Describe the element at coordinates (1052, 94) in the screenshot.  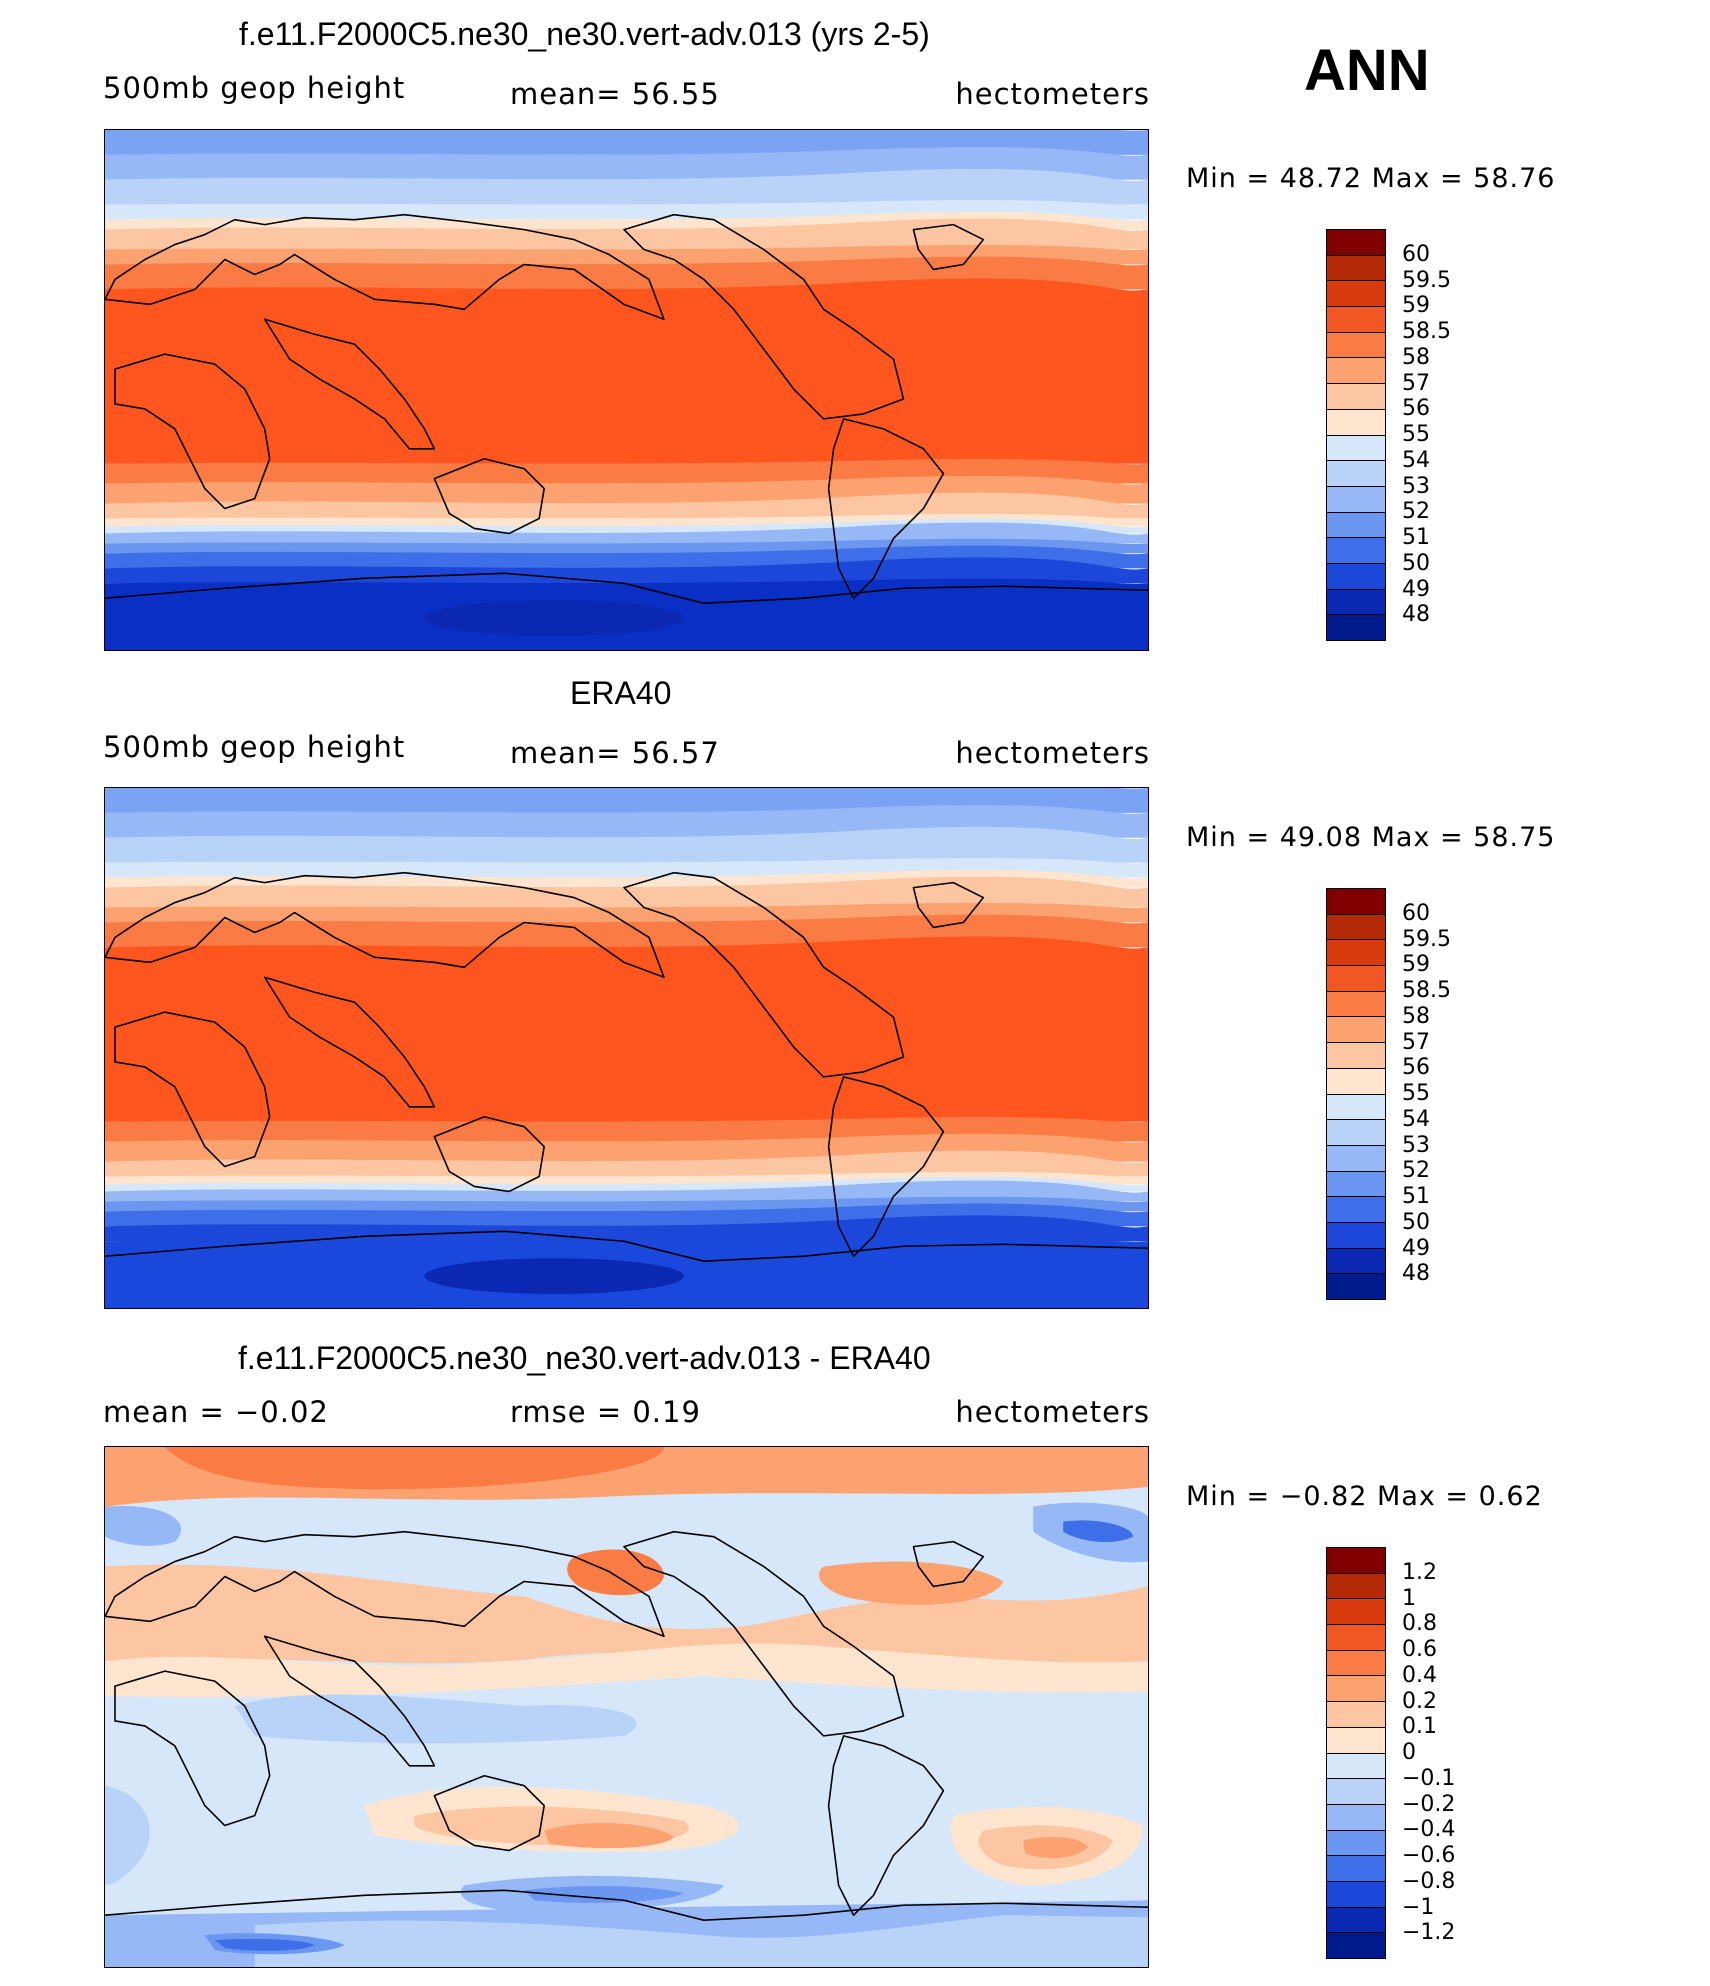
I see `panel-1-units-label: hectometers` at that location.